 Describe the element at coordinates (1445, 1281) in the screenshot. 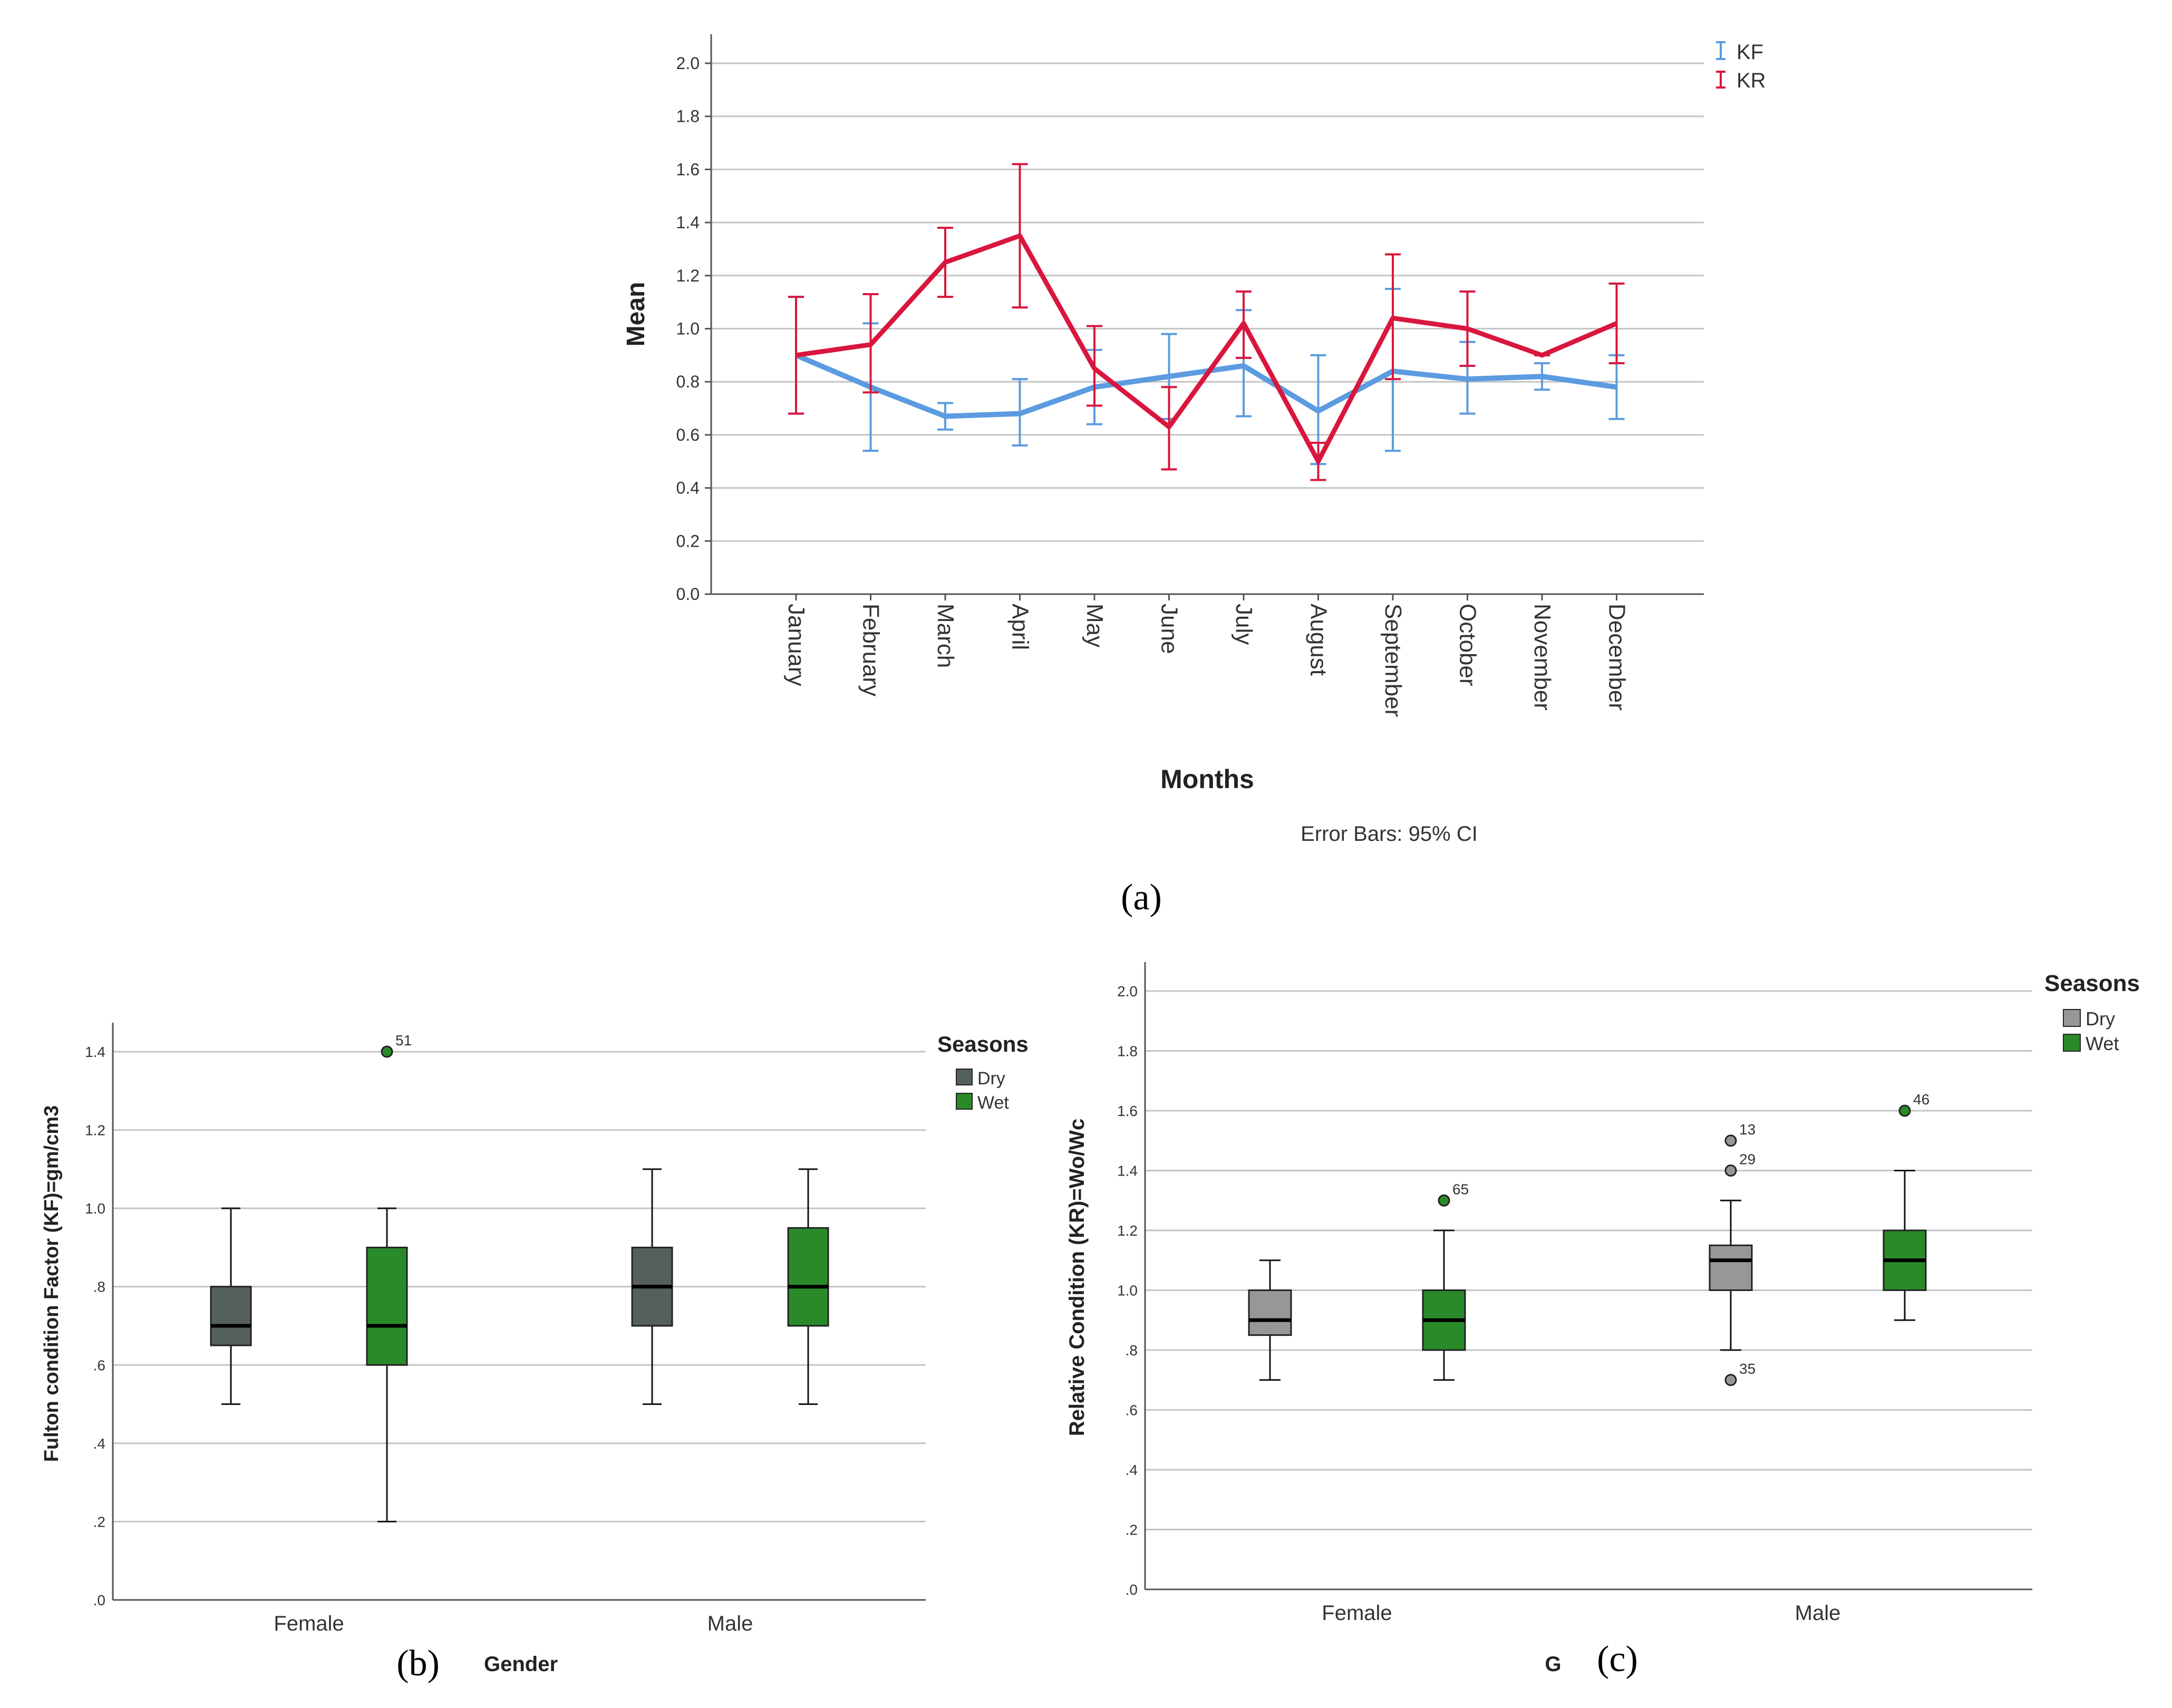

I see `c-box-female-wet: 65` at that location.